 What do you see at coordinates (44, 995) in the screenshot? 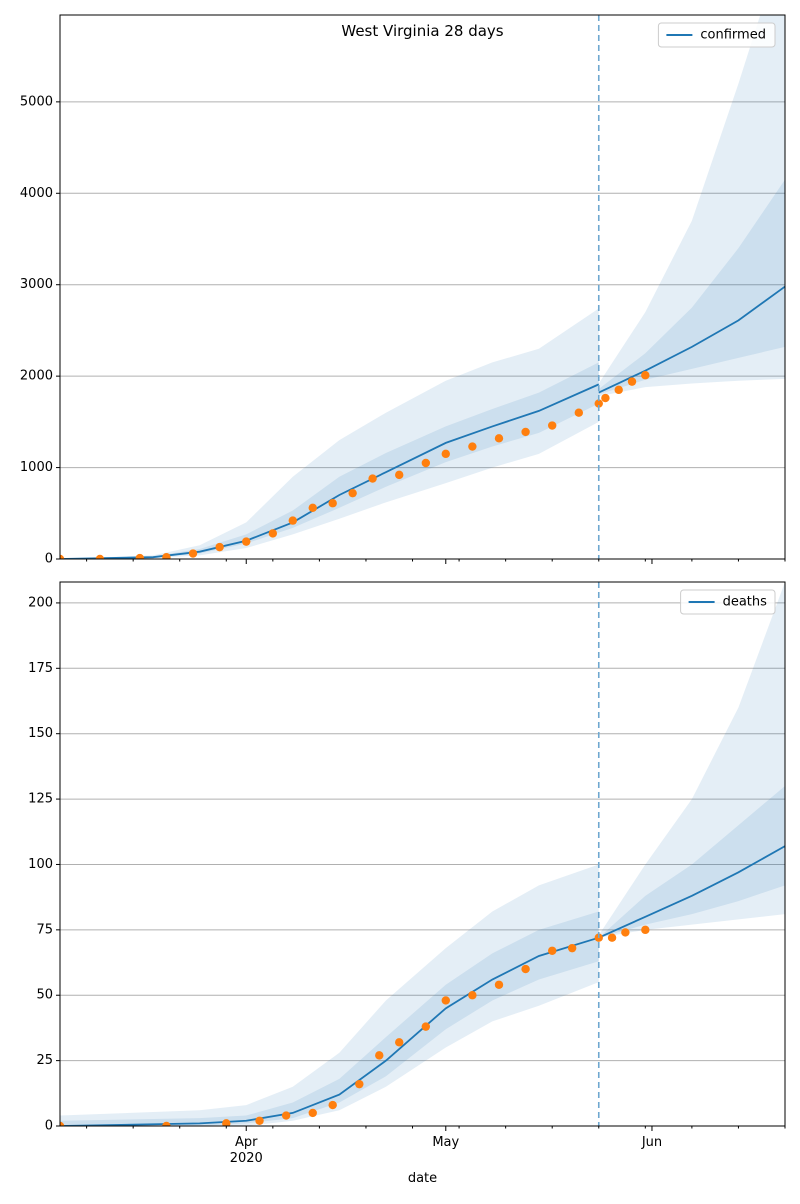
I see `y-tick-label: 50` at bounding box center [44, 995].